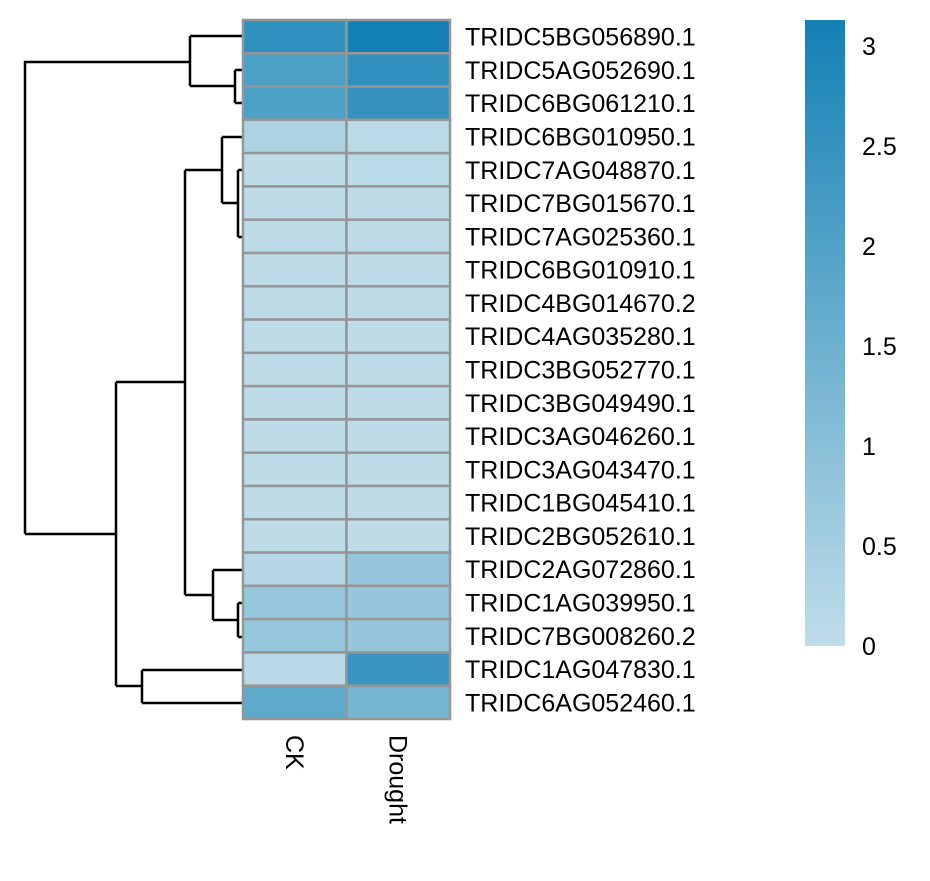  What do you see at coordinates (294, 752) in the screenshot?
I see `column-label: CK` at bounding box center [294, 752].